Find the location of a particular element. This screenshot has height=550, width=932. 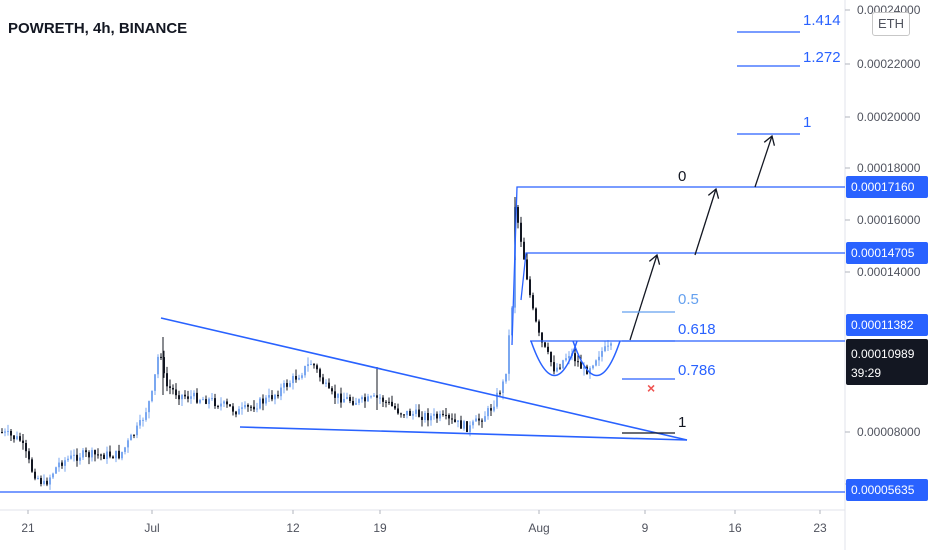

wedge-upper-trendline is located at coordinates (424, 379).